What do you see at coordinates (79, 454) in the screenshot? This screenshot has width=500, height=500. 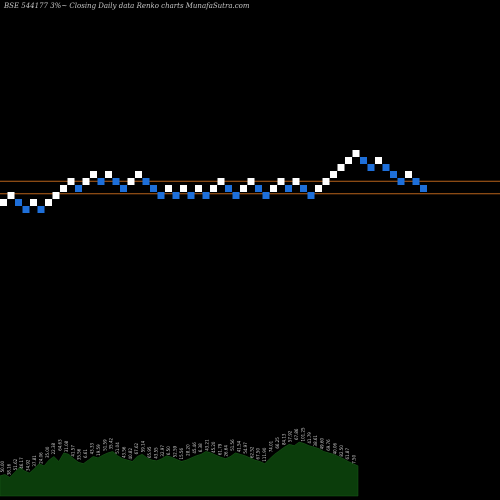 I see `volume-label: 35.56` at bounding box center [79, 454].